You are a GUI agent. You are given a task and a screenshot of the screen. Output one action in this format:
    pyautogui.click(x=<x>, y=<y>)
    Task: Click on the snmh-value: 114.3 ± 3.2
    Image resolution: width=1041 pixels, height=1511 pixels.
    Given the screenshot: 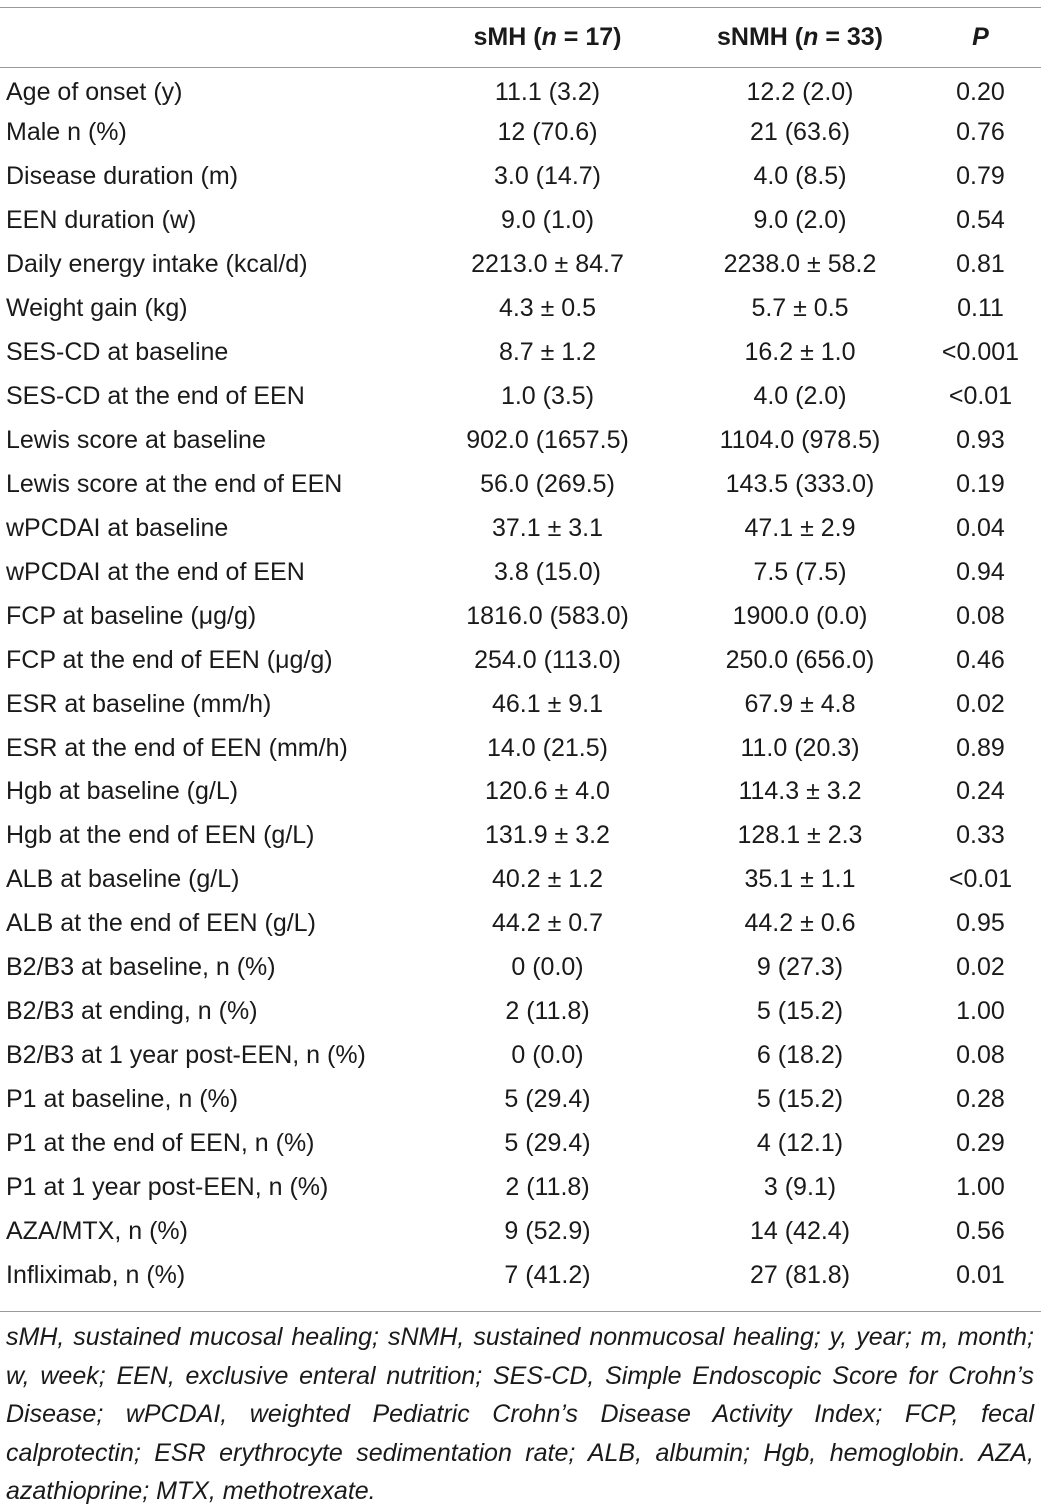 What is the action you would take?
    pyautogui.click(x=800, y=791)
    